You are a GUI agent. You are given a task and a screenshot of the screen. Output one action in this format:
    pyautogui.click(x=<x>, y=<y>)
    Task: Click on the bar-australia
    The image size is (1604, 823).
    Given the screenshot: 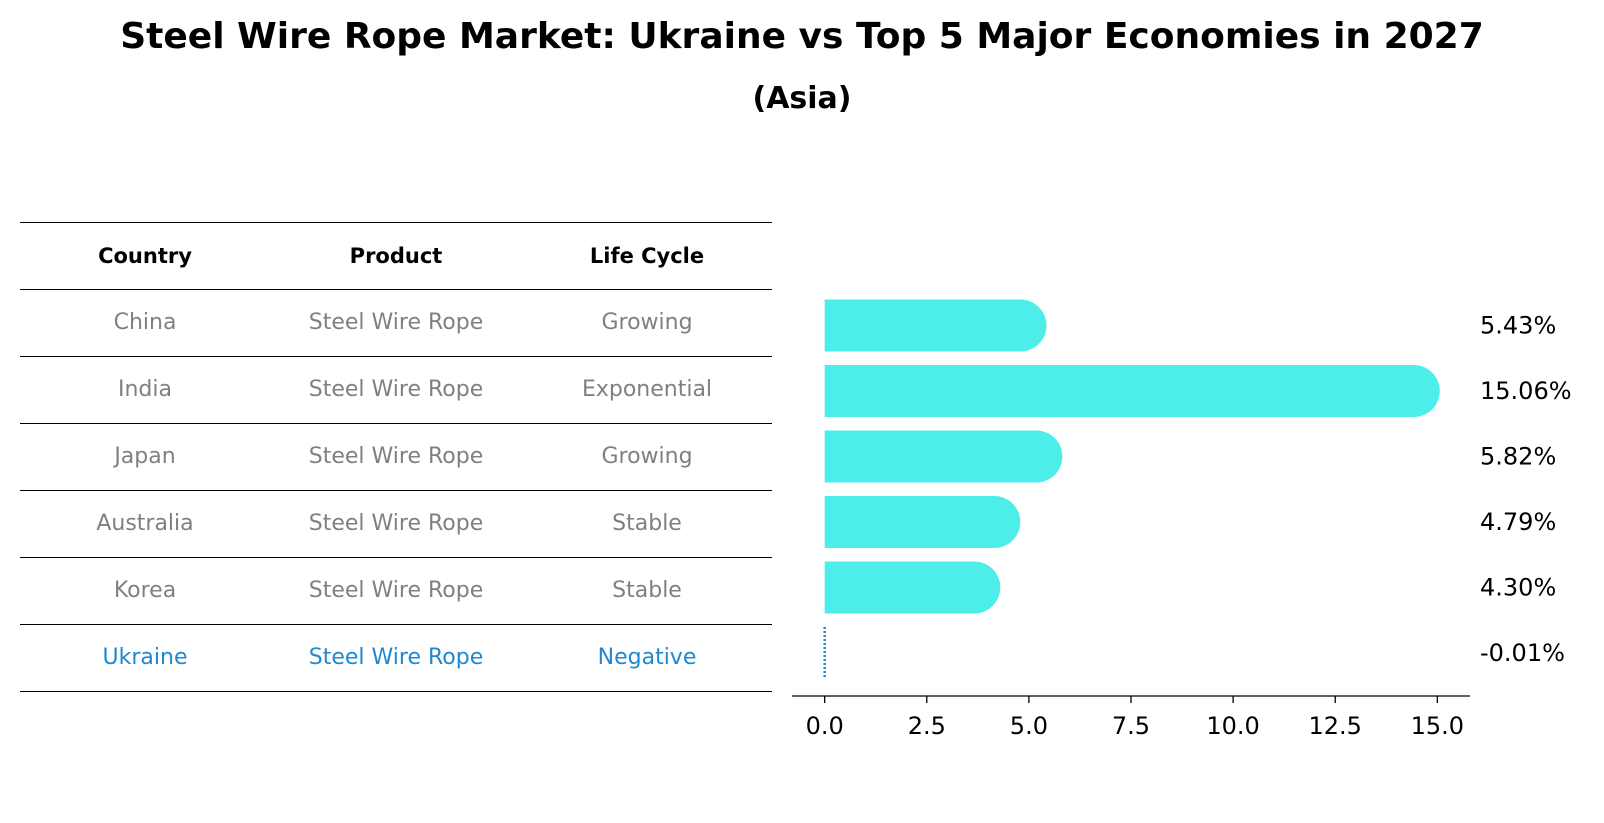 What is the action you would take?
    pyautogui.click(x=922, y=522)
    